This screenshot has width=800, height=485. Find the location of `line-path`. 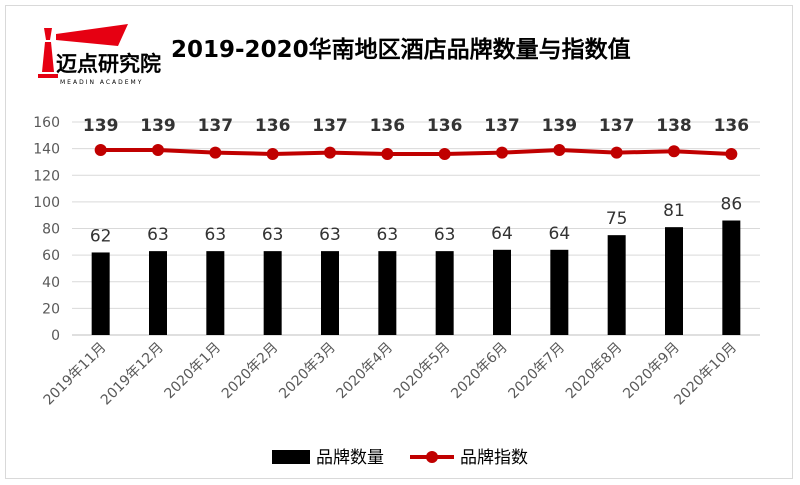

line-path is located at coordinates (416, 151).